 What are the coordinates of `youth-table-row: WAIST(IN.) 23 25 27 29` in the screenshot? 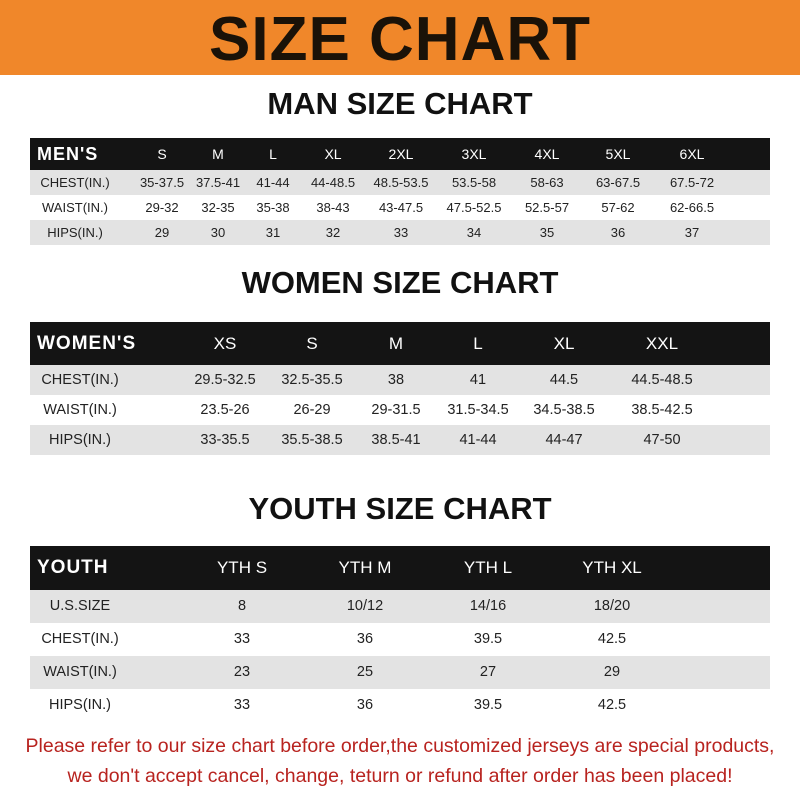 It's located at (400, 672).